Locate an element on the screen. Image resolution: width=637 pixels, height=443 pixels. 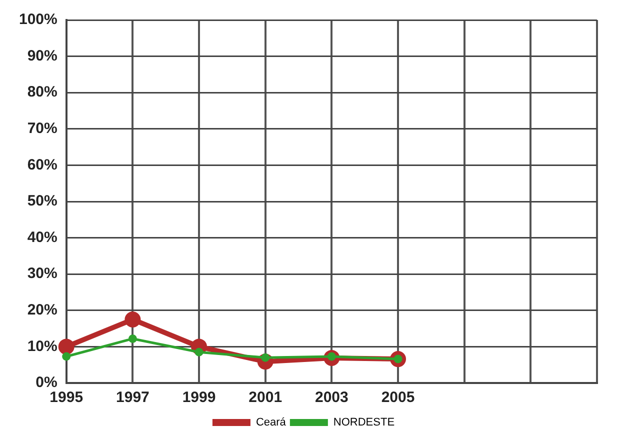
y-tick-label: 80% is located at coordinates (42, 92).